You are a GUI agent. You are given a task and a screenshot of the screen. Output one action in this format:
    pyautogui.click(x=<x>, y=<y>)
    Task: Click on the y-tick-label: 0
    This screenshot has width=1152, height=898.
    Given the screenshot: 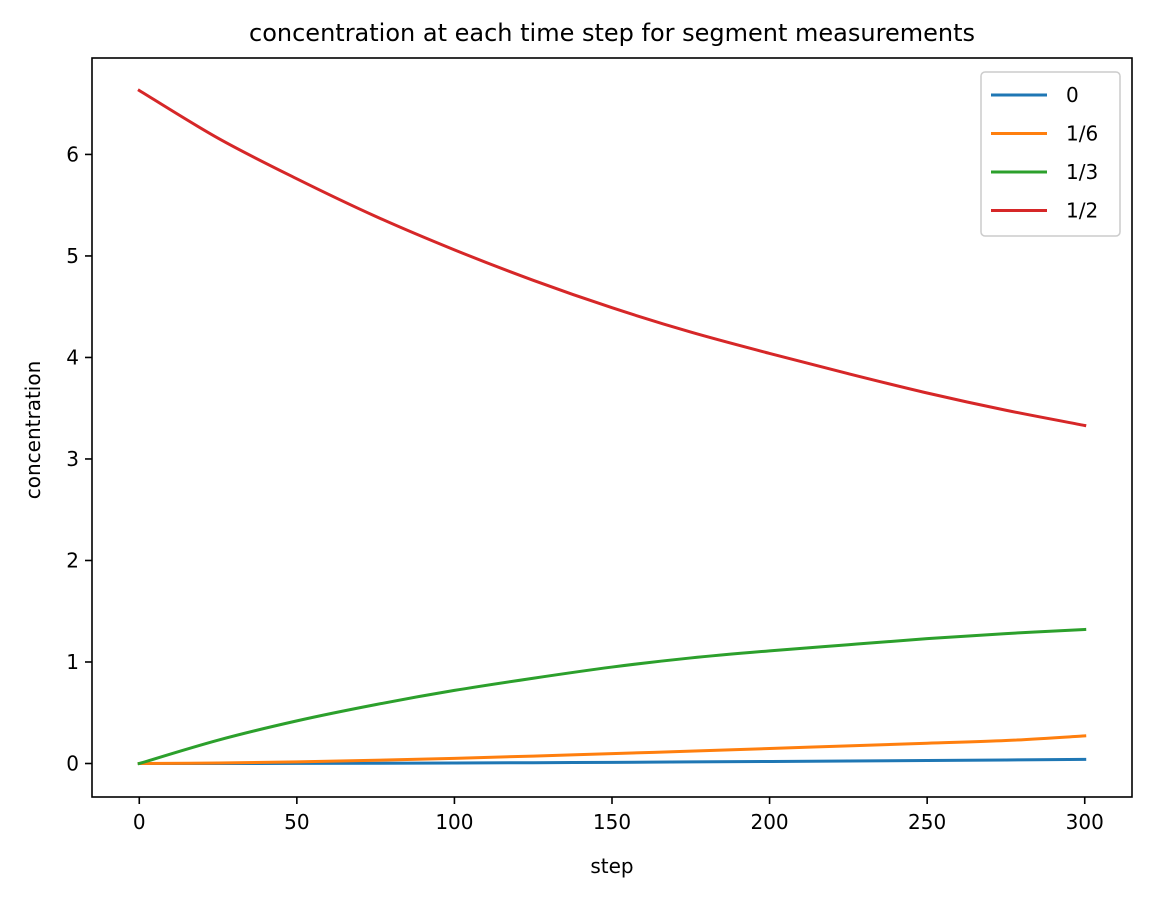 What is the action you would take?
    pyautogui.click(x=72, y=764)
    